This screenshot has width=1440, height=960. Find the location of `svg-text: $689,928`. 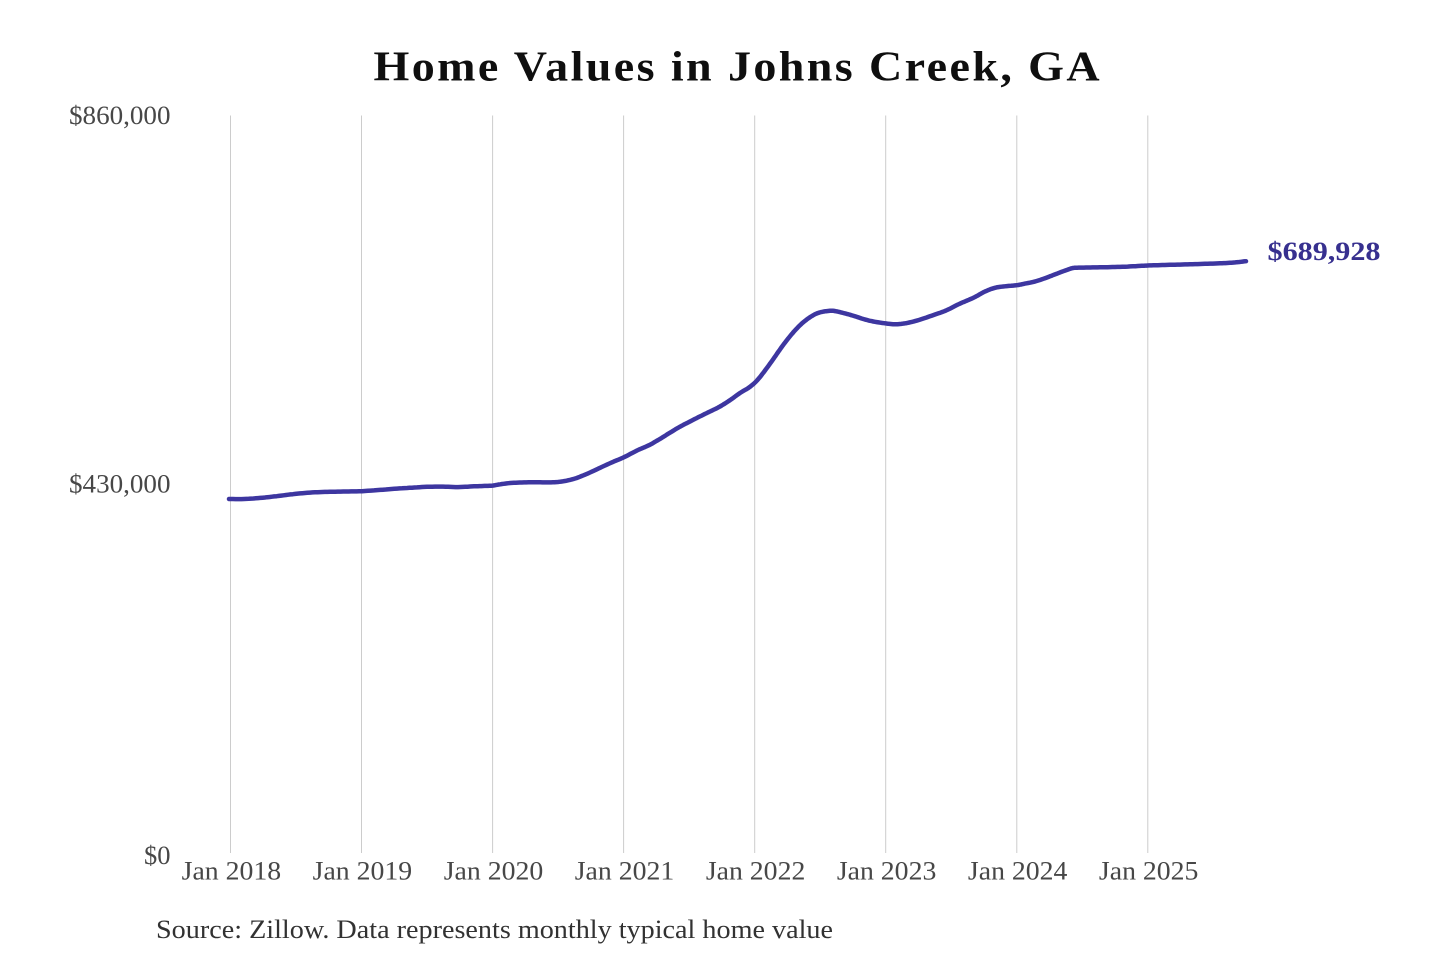

svg-text: $689,928 is located at coordinates (1324, 251).